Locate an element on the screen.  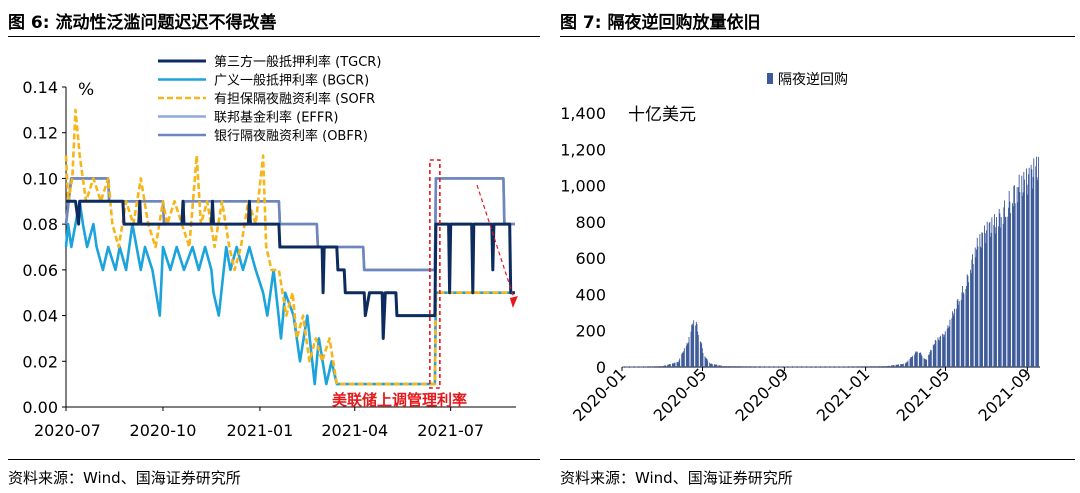
left-x-tick-label: 2021-07 is located at coordinates (450, 430).